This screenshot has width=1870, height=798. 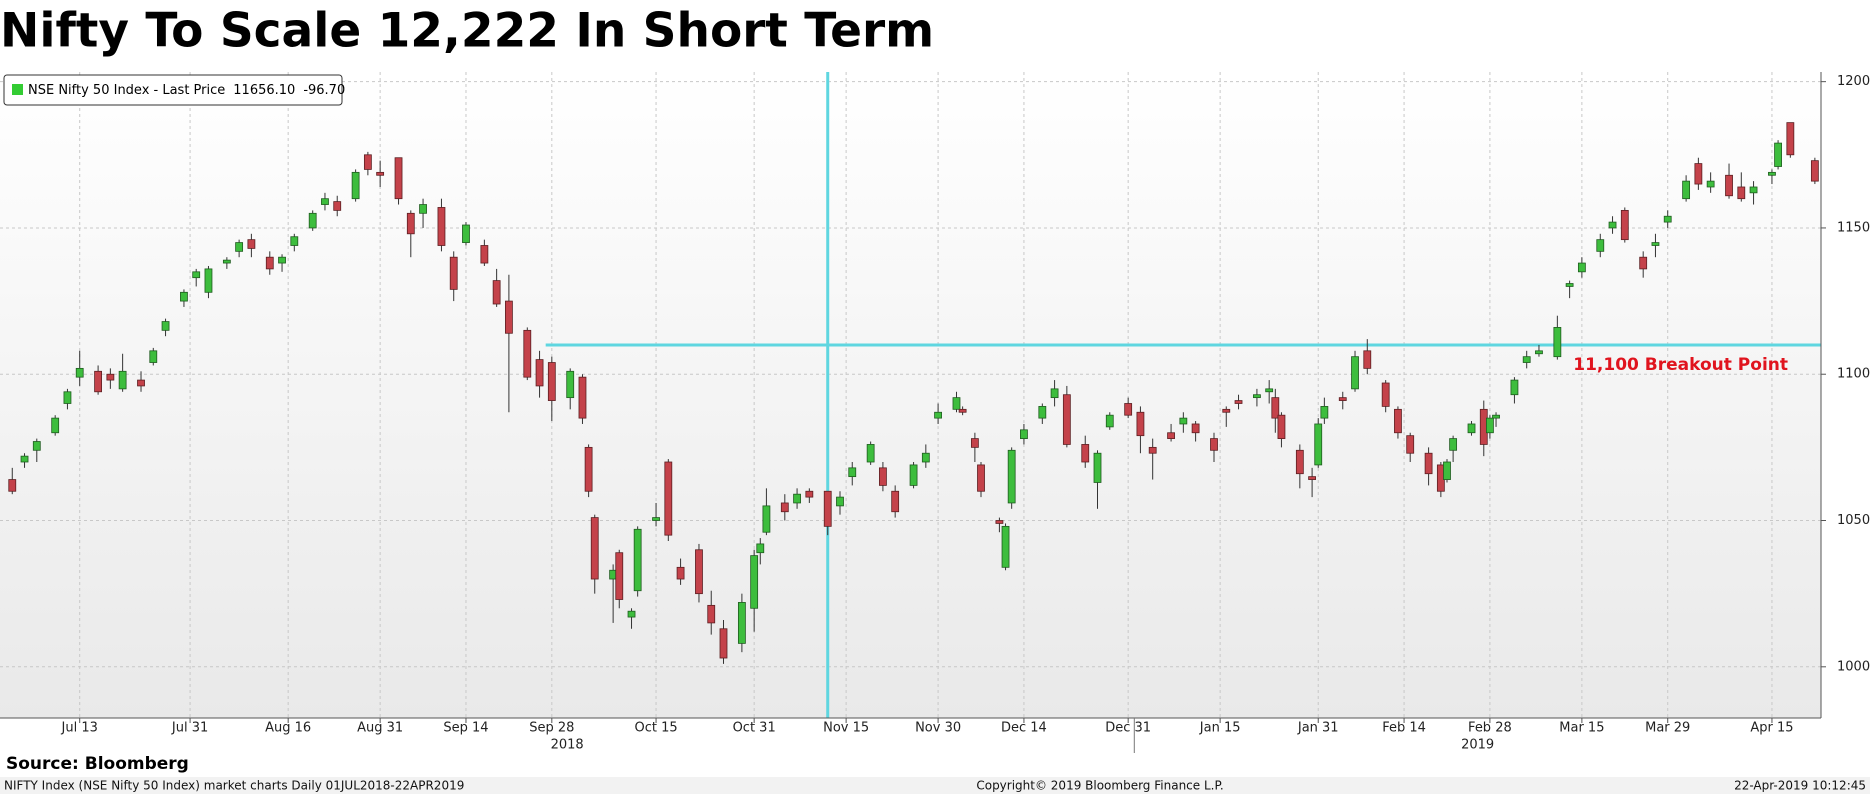 I want to click on y-tick-label: 11000, so click(x=1853, y=374).